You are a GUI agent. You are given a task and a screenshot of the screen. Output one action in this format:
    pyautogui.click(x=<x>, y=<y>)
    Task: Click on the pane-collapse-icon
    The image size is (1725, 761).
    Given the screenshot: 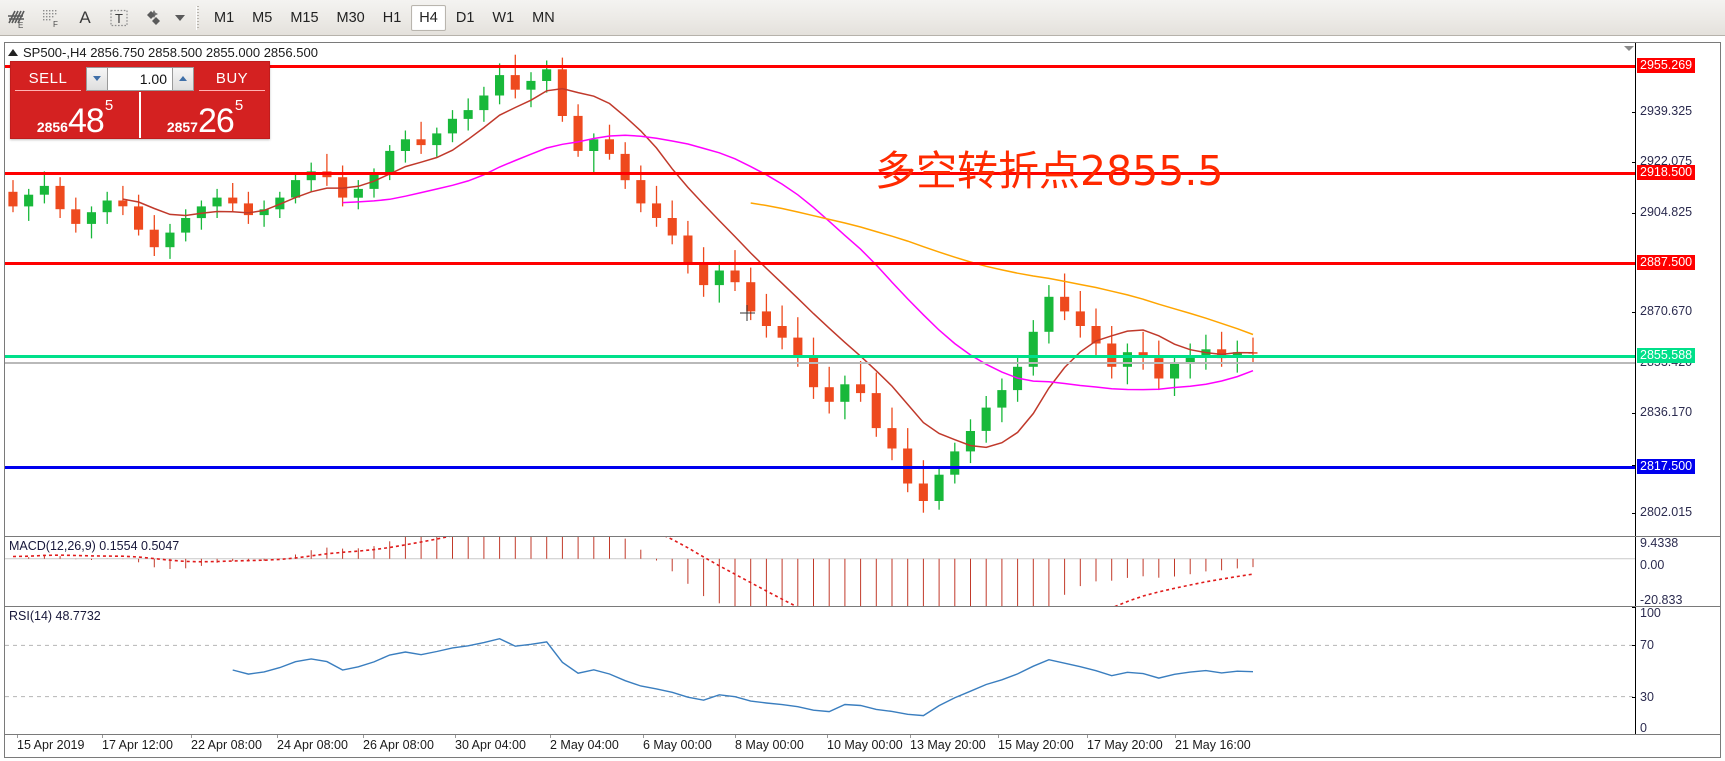 What is the action you would take?
    pyautogui.click(x=1628, y=48)
    